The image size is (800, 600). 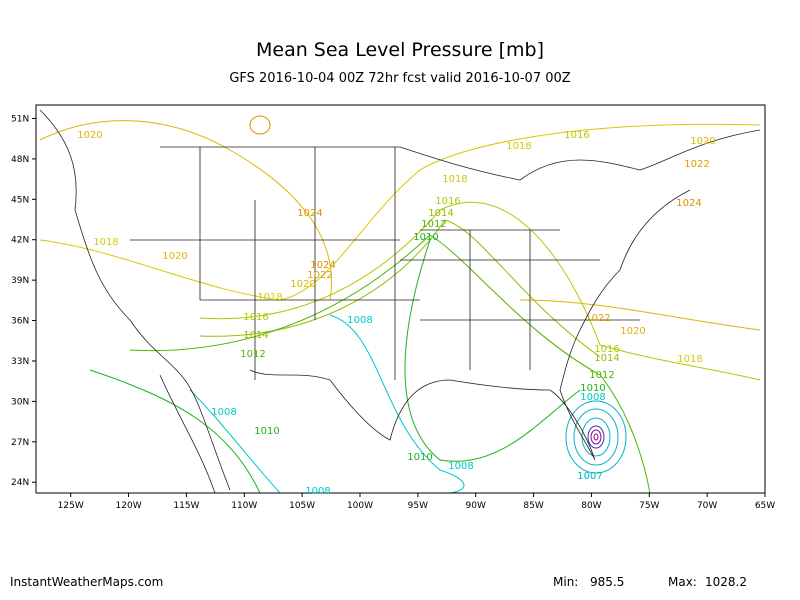 What do you see at coordinates (565, 582) in the screenshot?
I see `min-label: Min:` at bounding box center [565, 582].